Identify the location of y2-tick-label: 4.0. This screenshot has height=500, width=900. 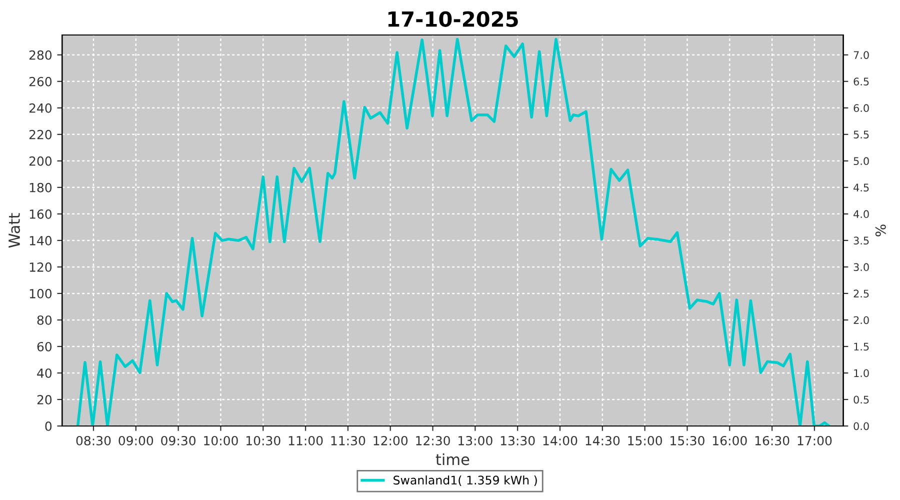
(861, 214).